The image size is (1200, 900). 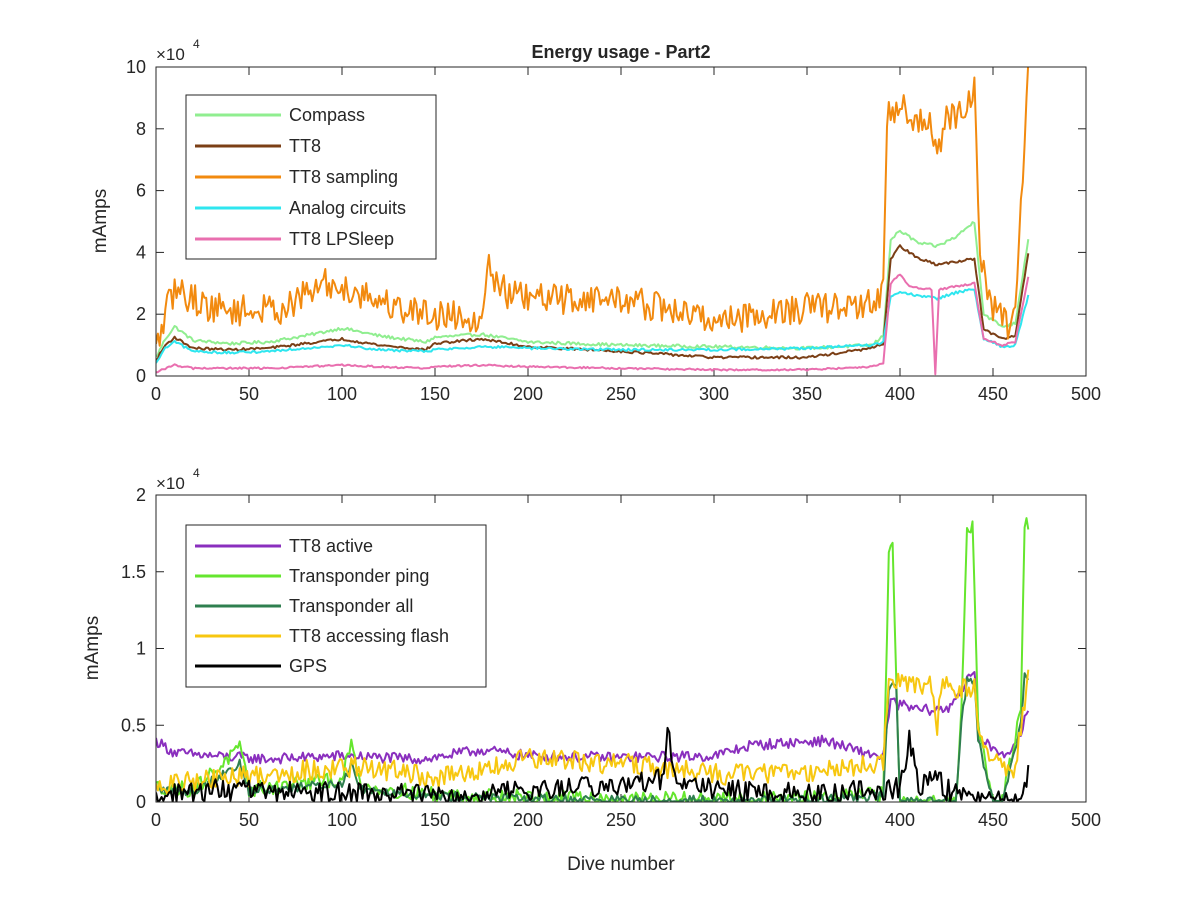 I want to click on top-exponent-power: 4, so click(x=196, y=44).